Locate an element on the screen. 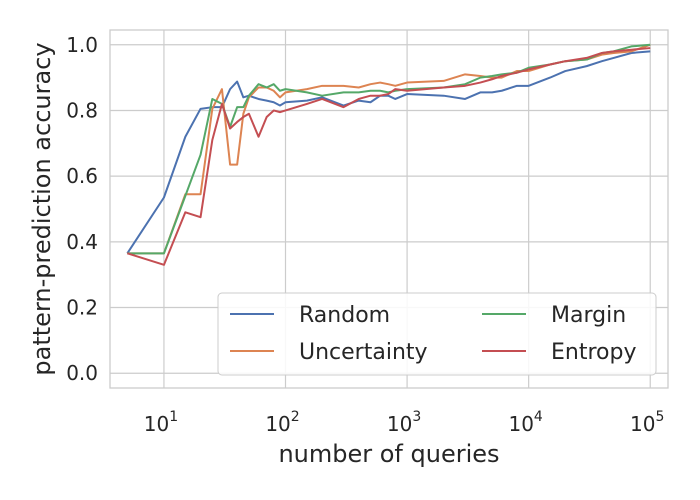 The width and height of the screenshot is (700, 500). y-axis-label: pattern-prediction accuracy is located at coordinates (42, 208).